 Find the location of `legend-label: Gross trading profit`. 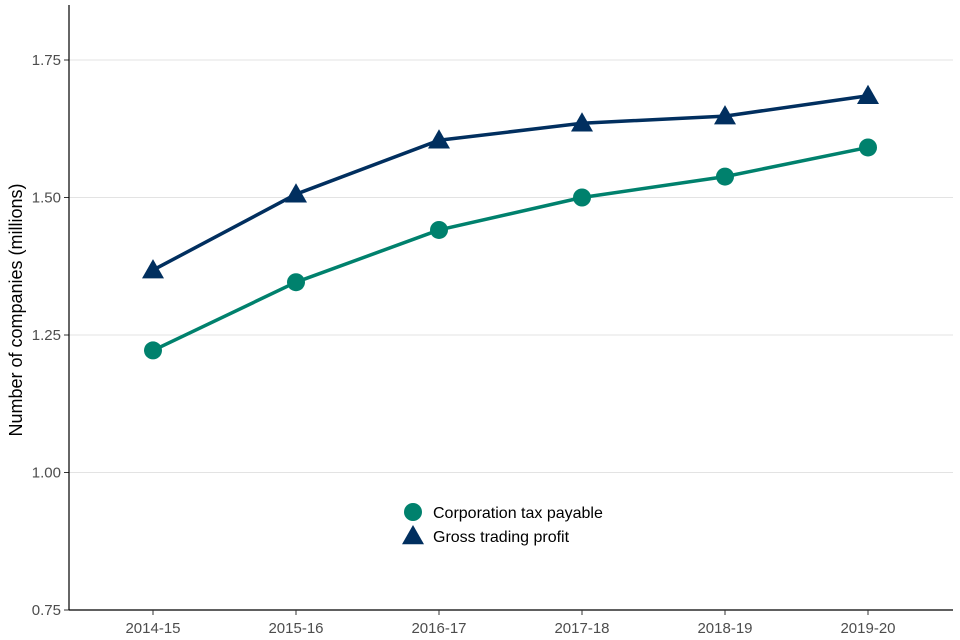

legend-label: Gross trading profit is located at coordinates (501, 537).